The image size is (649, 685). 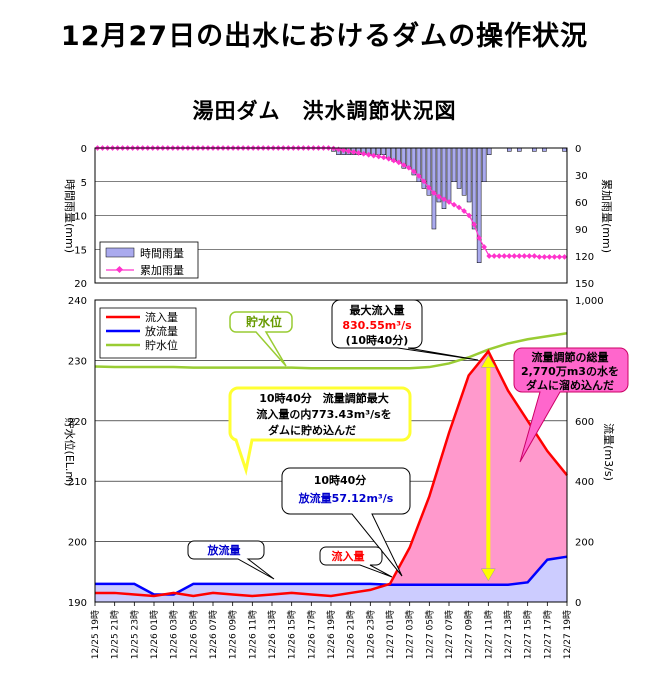 I want to click on flow-tick-label: 200, so click(x=584, y=543).